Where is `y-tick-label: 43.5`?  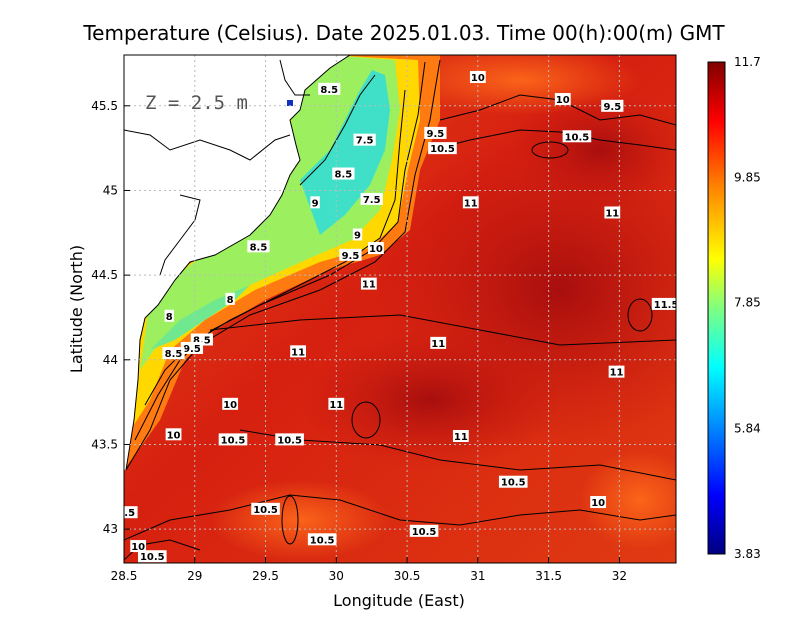 y-tick-label: 43.5 is located at coordinates (104, 444).